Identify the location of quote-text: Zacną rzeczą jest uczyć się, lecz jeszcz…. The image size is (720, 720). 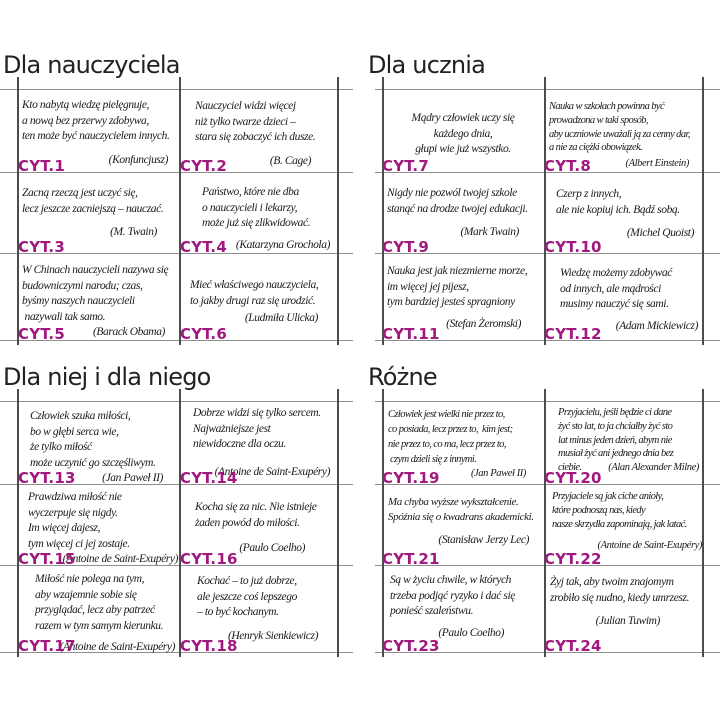
(93, 201).